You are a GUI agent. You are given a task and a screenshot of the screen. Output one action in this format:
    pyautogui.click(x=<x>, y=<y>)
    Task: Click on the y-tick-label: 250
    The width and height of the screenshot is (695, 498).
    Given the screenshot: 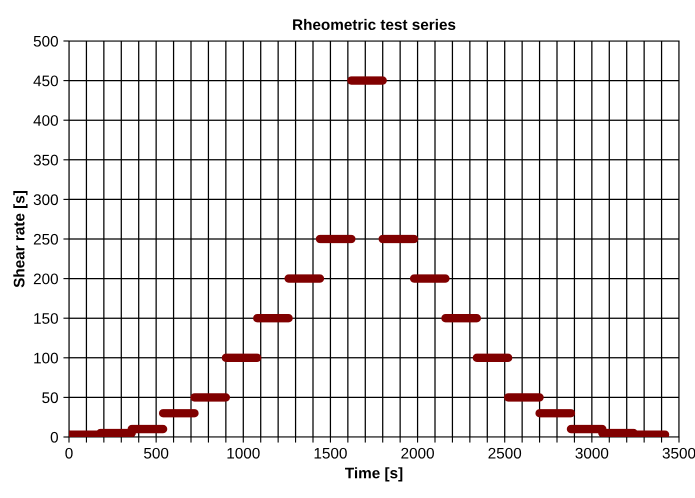 What is the action you would take?
    pyautogui.click(x=46, y=239)
    